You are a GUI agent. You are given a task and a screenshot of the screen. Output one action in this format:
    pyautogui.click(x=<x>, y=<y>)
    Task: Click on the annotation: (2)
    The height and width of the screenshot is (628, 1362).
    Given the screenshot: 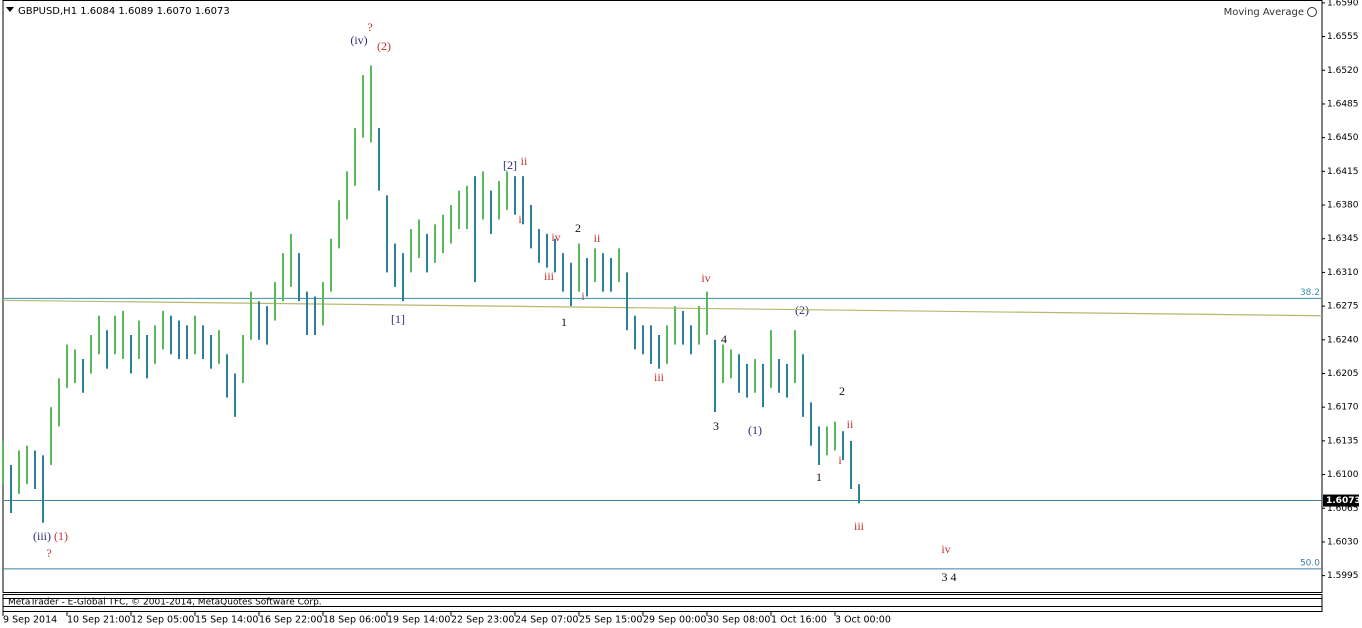 What is the action you would take?
    pyautogui.click(x=384, y=46)
    